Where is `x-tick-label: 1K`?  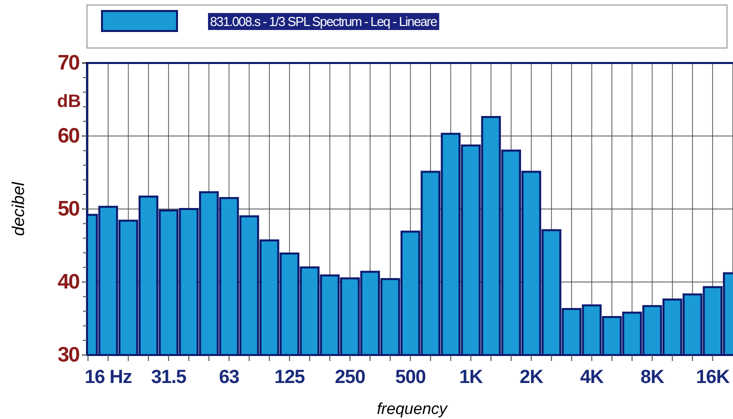 x-tick-label: 1K is located at coordinates (471, 377).